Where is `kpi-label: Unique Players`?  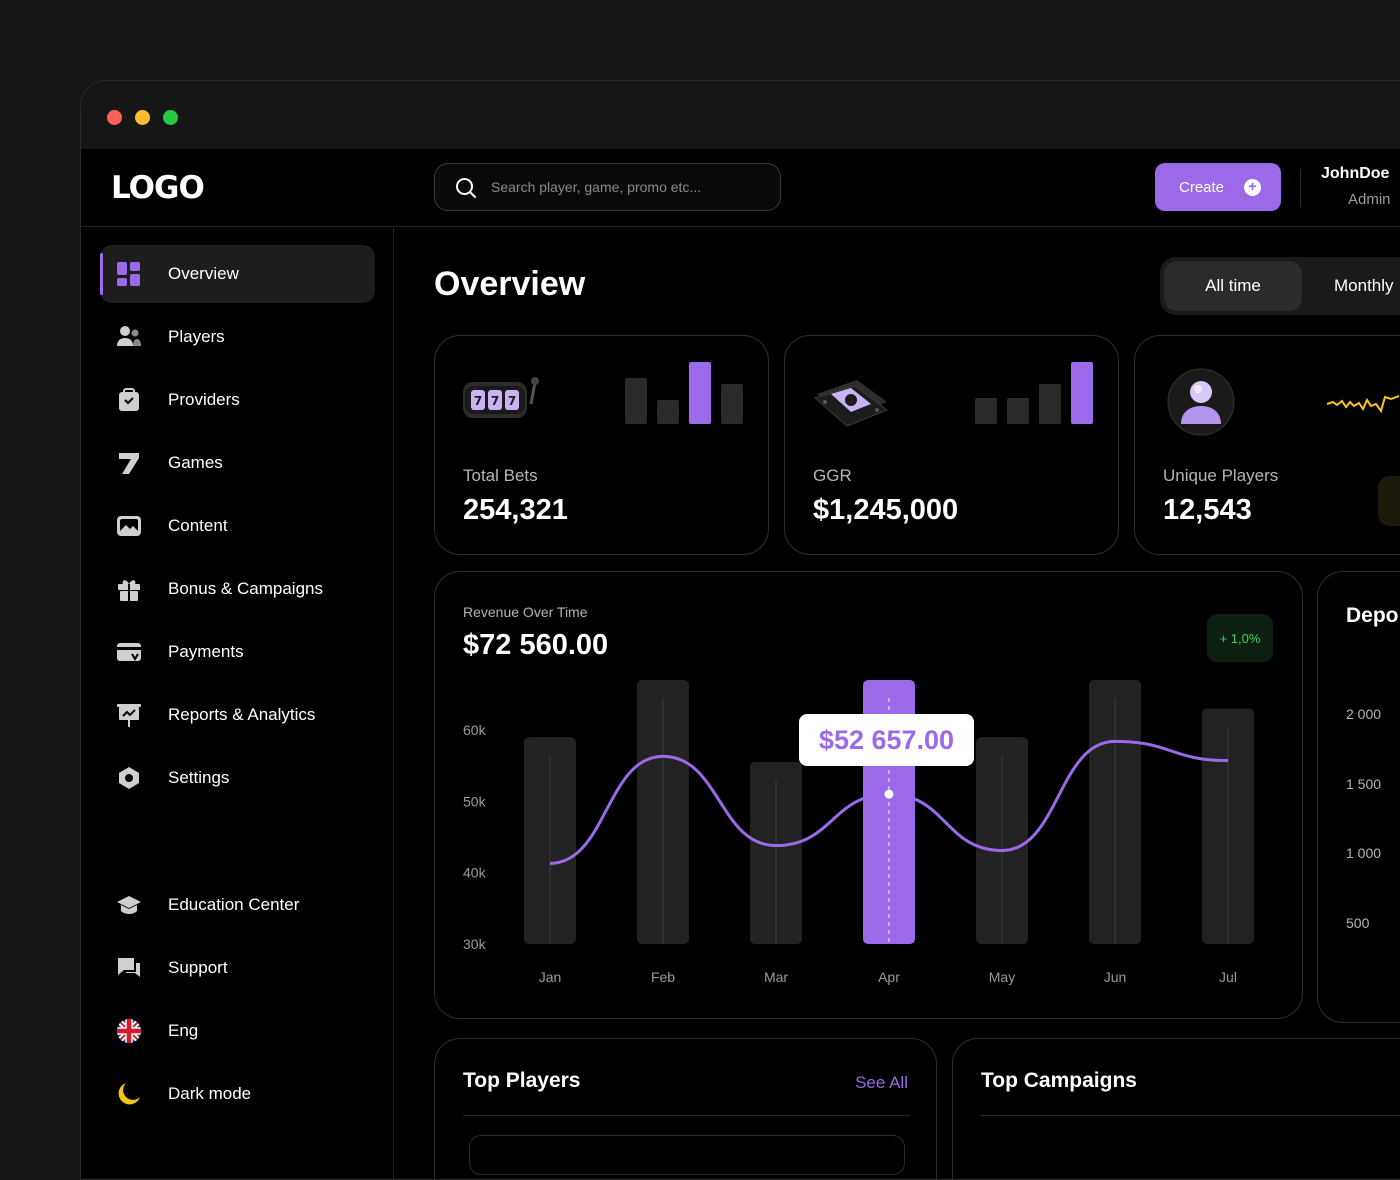
kpi-label: Unique Players is located at coordinates (1221, 475).